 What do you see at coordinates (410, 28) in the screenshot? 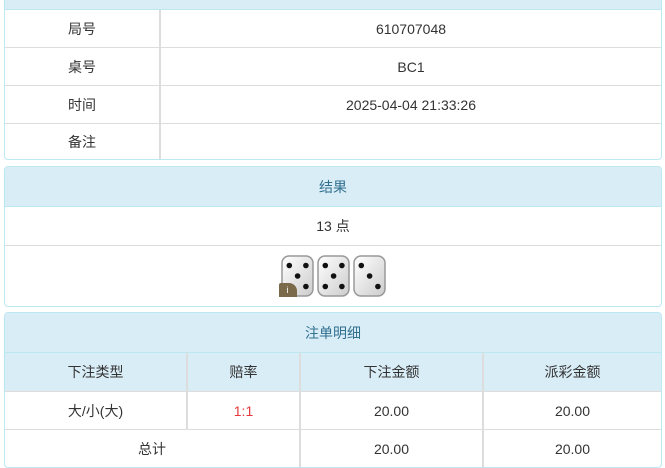
I see `round-number: 610707048` at bounding box center [410, 28].